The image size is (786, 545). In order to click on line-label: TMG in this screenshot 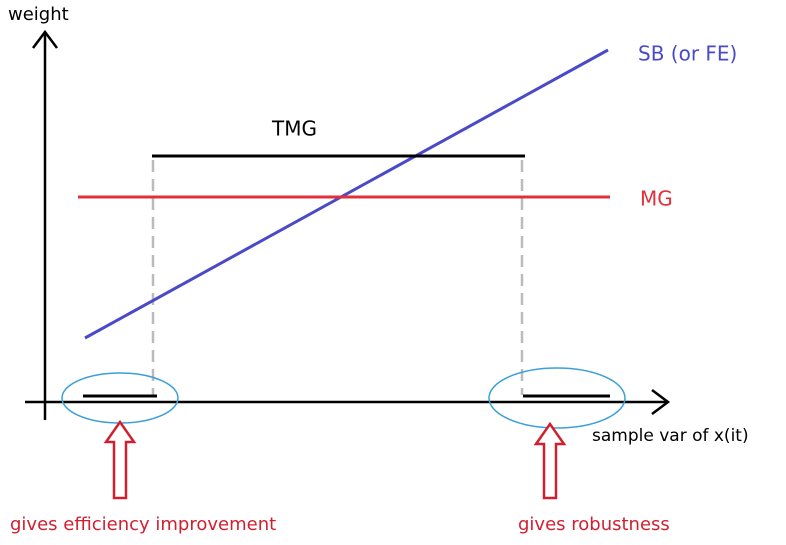, I will do `click(294, 129)`.